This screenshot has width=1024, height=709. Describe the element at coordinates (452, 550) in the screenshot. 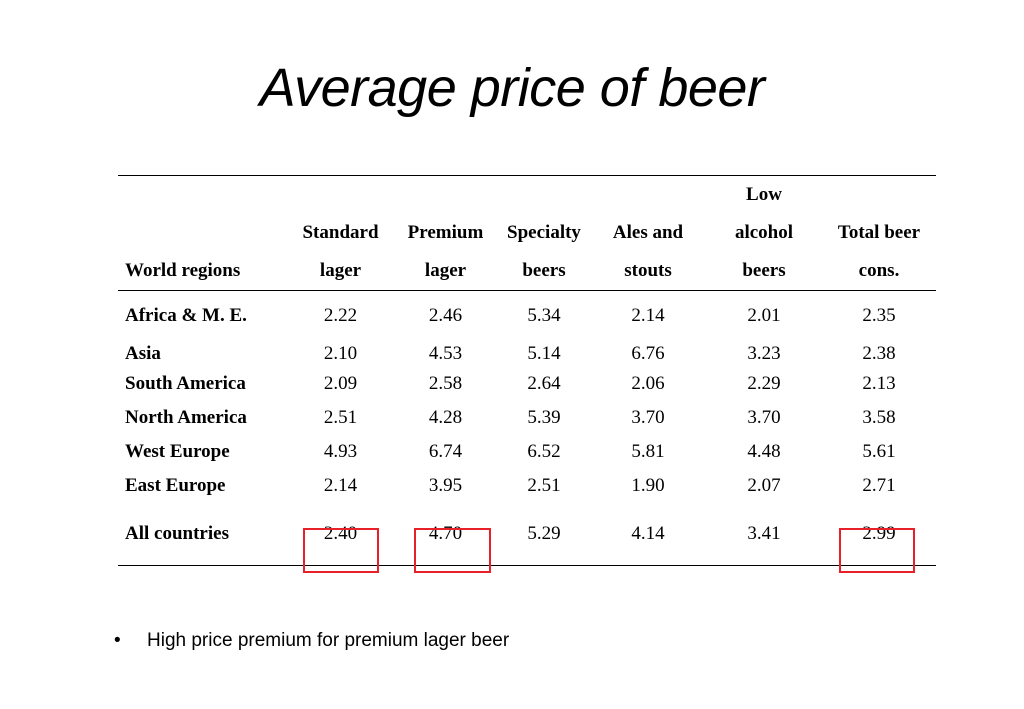

I see `highlight-box-premium-lager` at that location.